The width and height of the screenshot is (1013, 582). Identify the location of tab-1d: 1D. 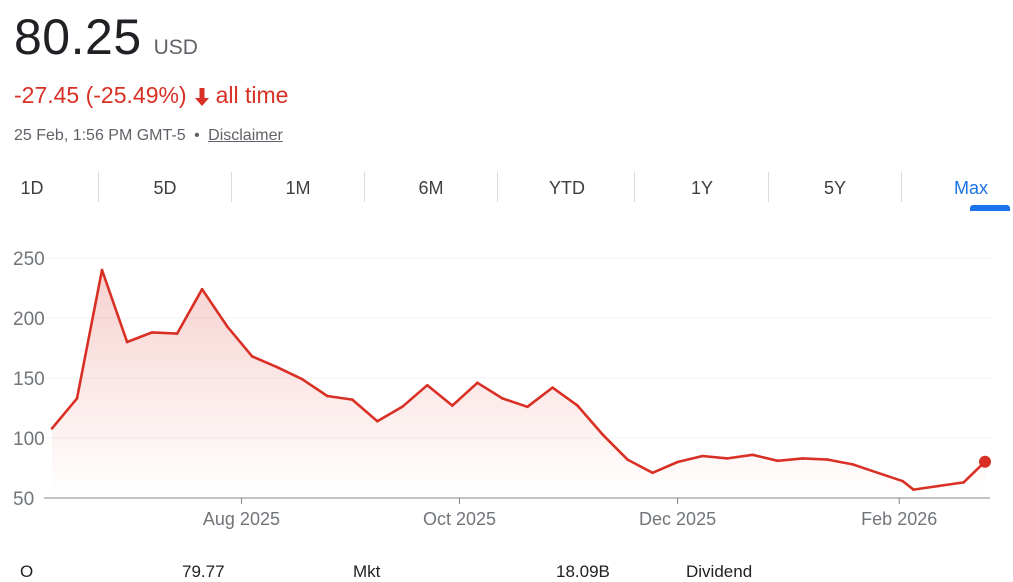
(32, 187).